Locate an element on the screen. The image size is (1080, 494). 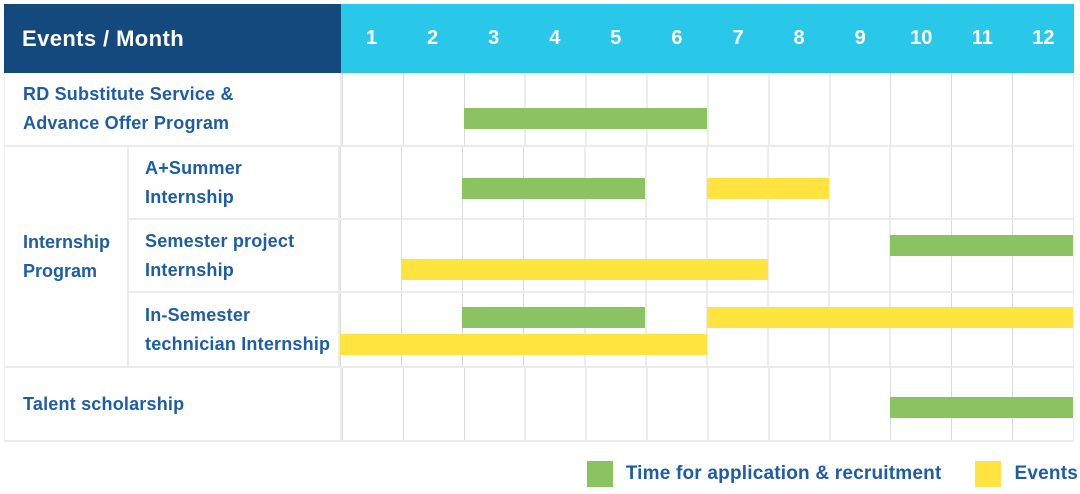
yellow-swatch-icon is located at coordinates (988, 474).